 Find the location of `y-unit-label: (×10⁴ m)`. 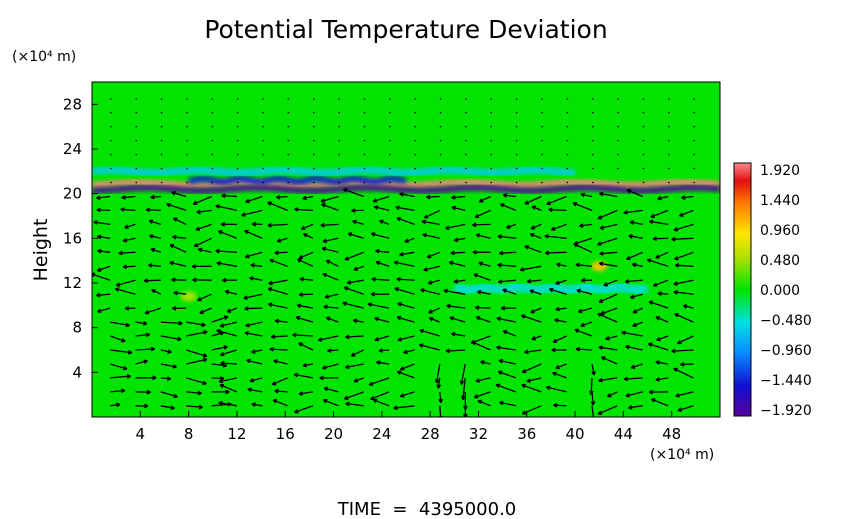

y-unit-label: (×10⁴ m) is located at coordinates (44, 57).